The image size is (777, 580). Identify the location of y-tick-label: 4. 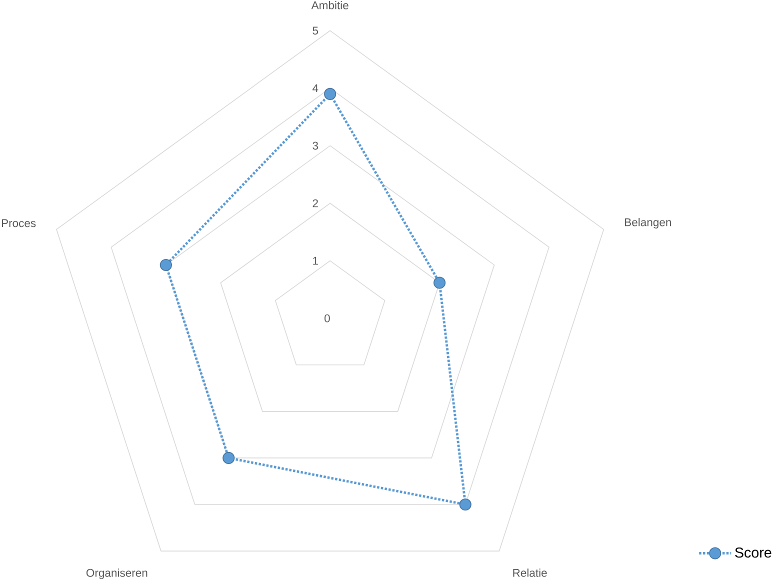
(315, 88).